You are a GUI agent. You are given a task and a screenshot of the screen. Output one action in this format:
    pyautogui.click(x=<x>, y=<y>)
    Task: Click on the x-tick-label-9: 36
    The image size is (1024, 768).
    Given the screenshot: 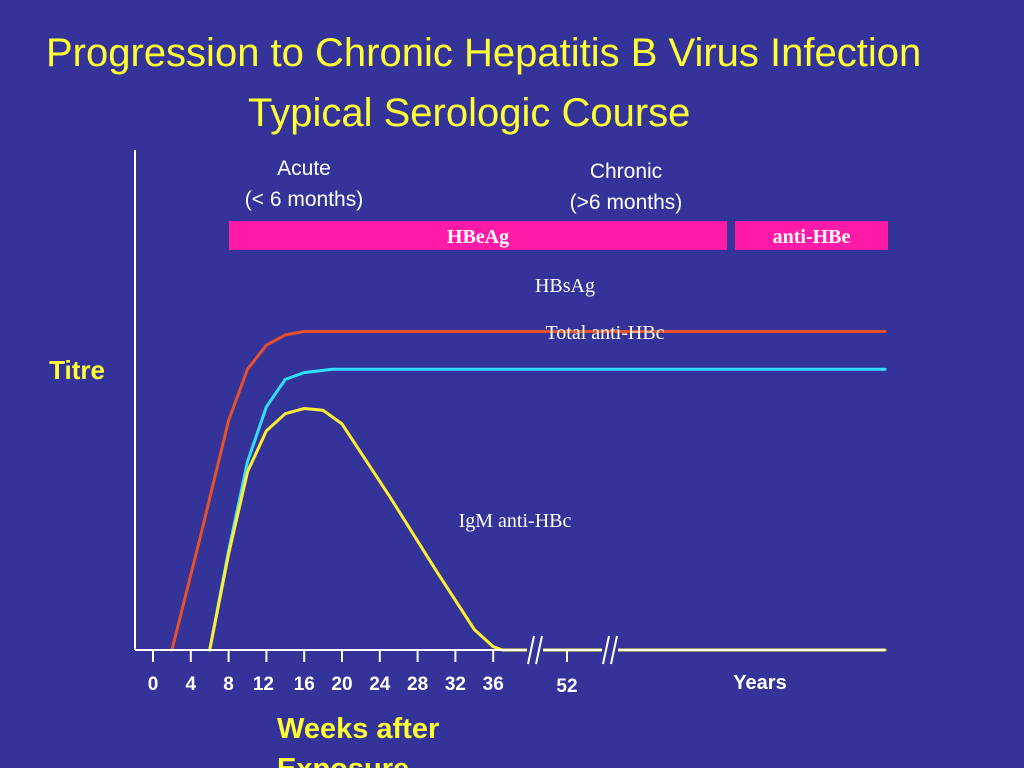 What is the action you would take?
    pyautogui.click(x=493, y=684)
    